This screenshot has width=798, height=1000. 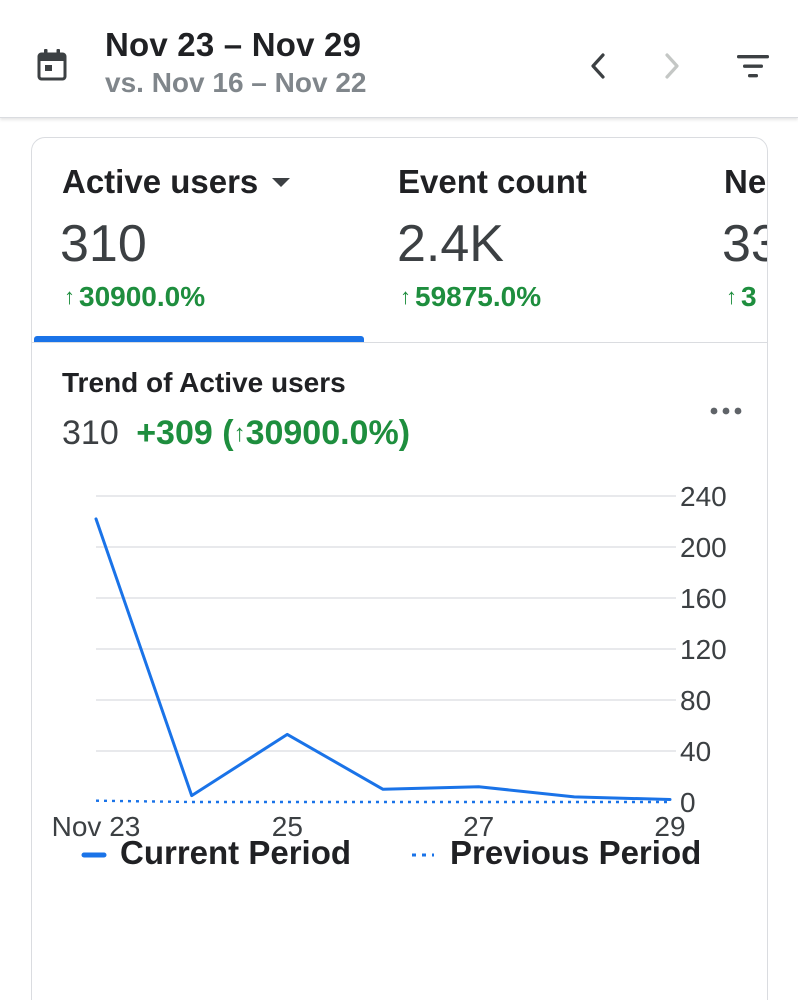 What do you see at coordinates (575, 852) in the screenshot?
I see `legend-label-previous-period: Previous Period` at bounding box center [575, 852].